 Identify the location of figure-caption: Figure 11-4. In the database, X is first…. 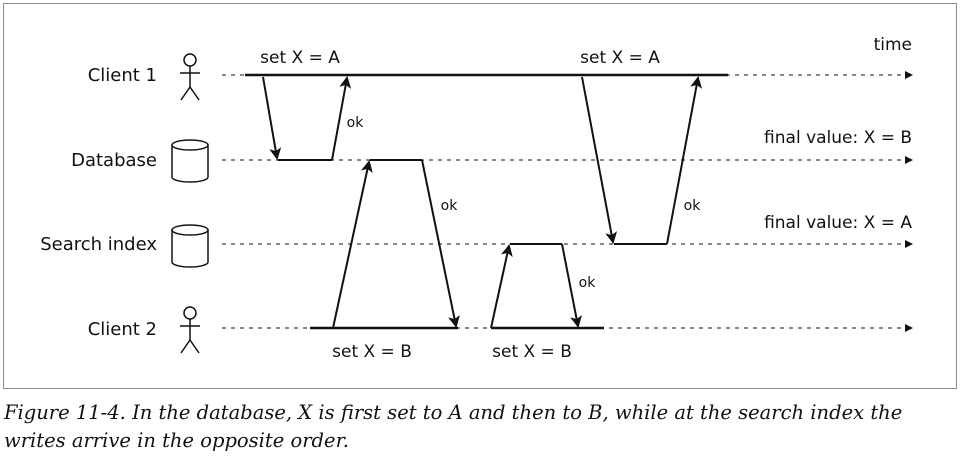
(453, 426).